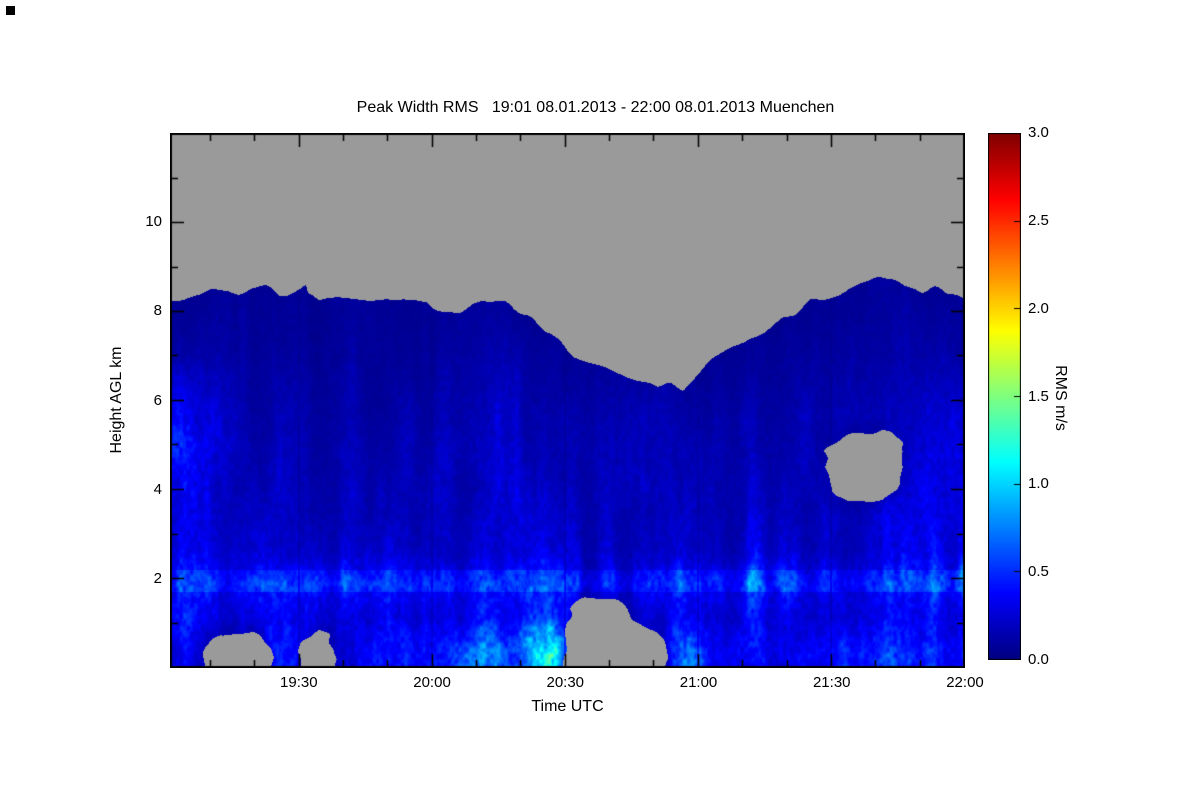 Image resolution: width=1200 pixels, height=800 pixels. What do you see at coordinates (1038, 396) in the screenshot?
I see `colorbar-tick-label: 1.5` at bounding box center [1038, 396].